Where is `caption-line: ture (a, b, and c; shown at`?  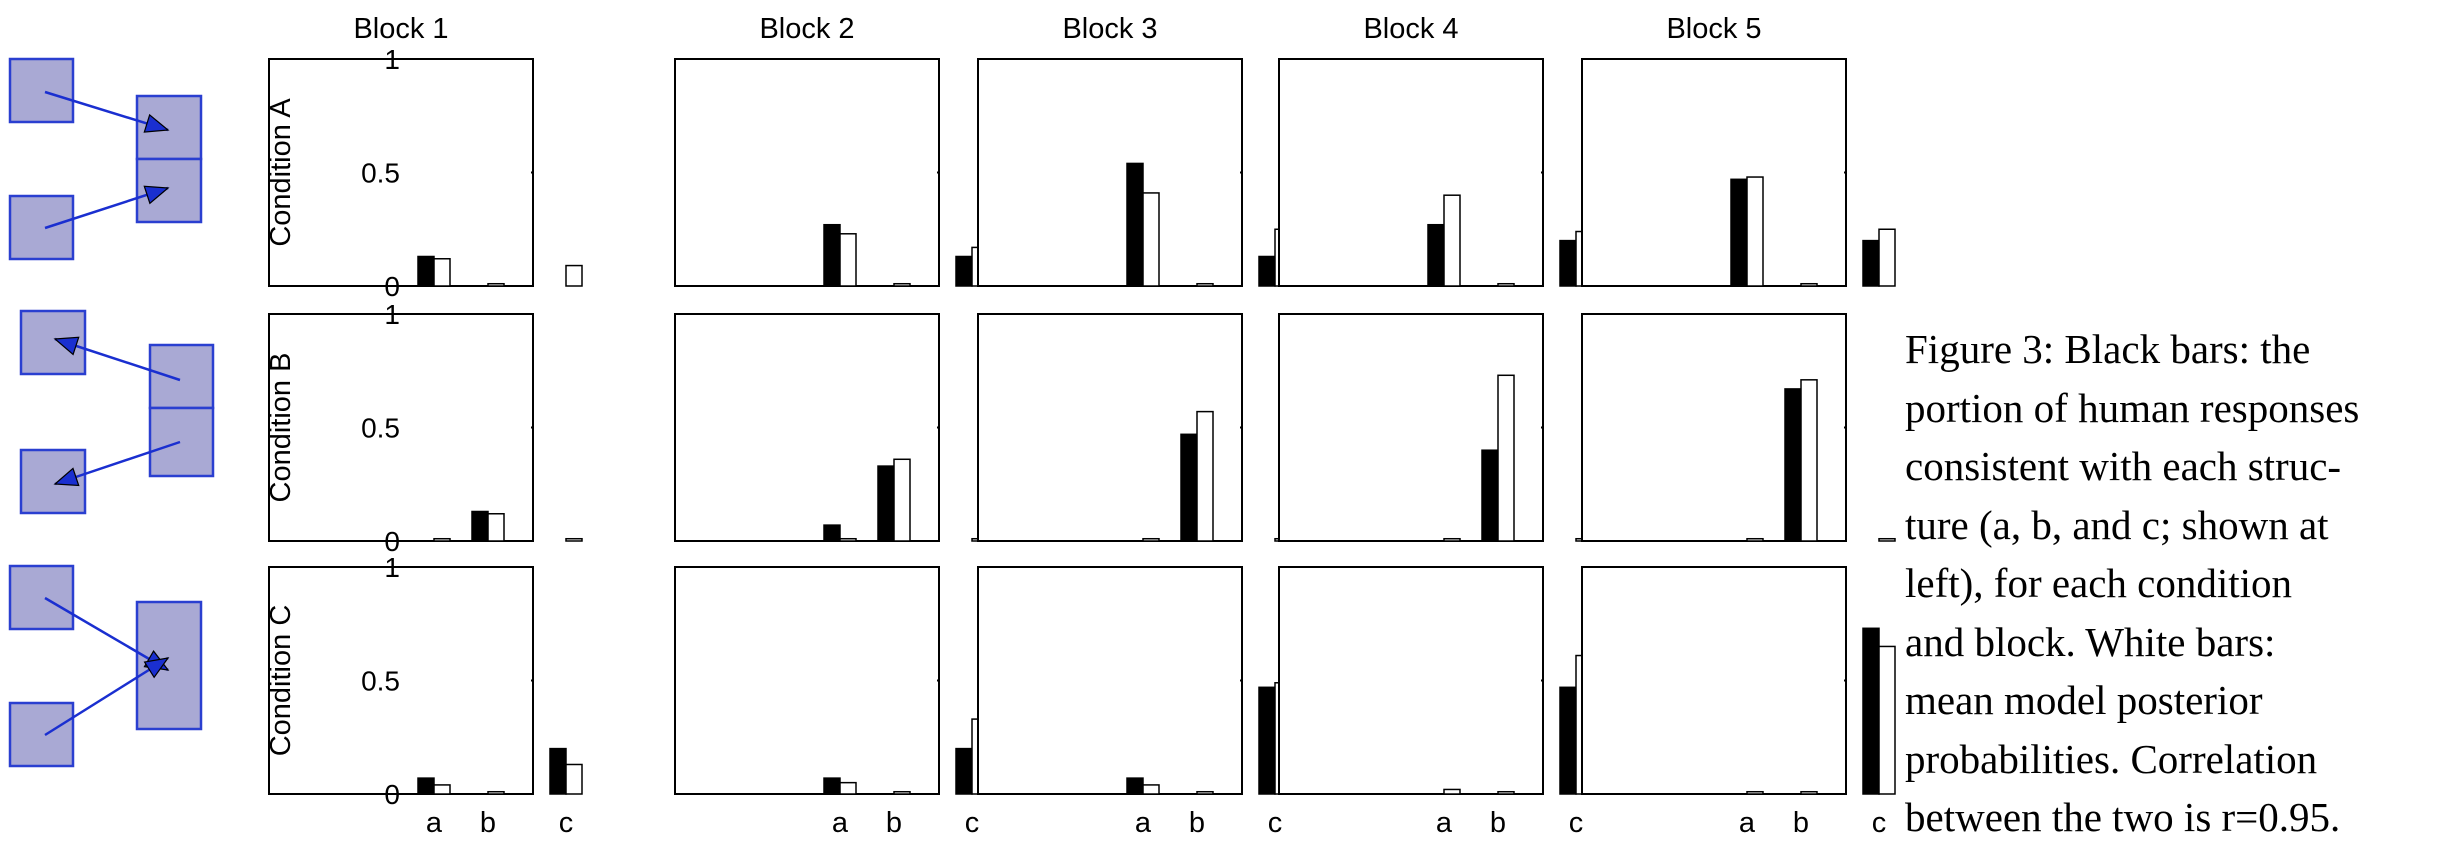
caption-line: ture (a, b, and c; shown at is located at coordinates (2117, 524).